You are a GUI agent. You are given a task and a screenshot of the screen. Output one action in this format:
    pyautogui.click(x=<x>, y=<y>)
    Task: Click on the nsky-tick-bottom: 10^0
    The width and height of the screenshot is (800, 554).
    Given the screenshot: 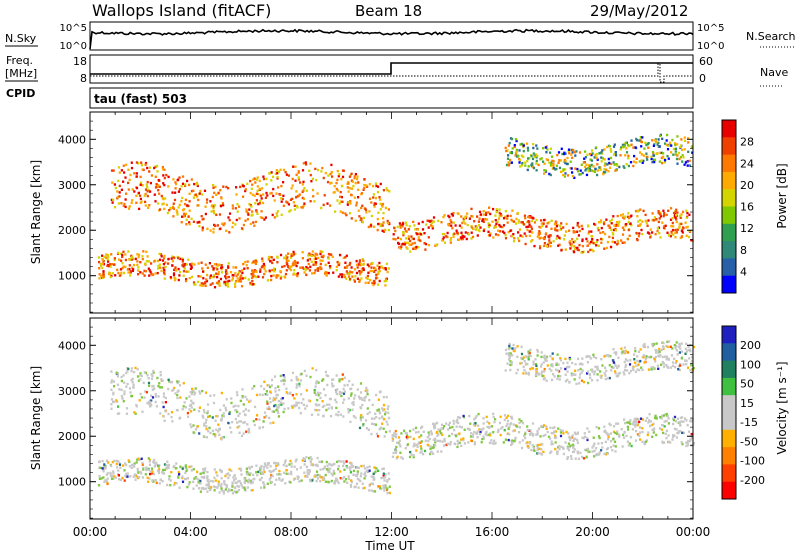 What is the action you would take?
    pyautogui.click(x=73, y=46)
    